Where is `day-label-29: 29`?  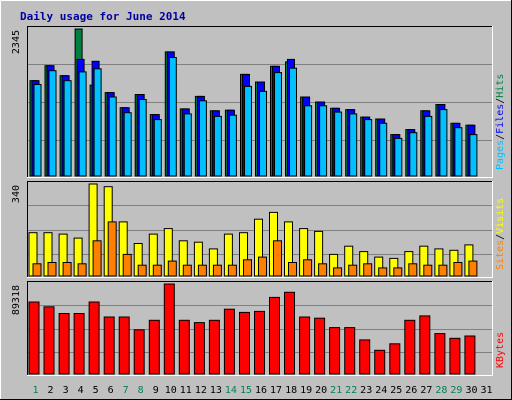 day-label-29: 29 is located at coordinates (456, 390).